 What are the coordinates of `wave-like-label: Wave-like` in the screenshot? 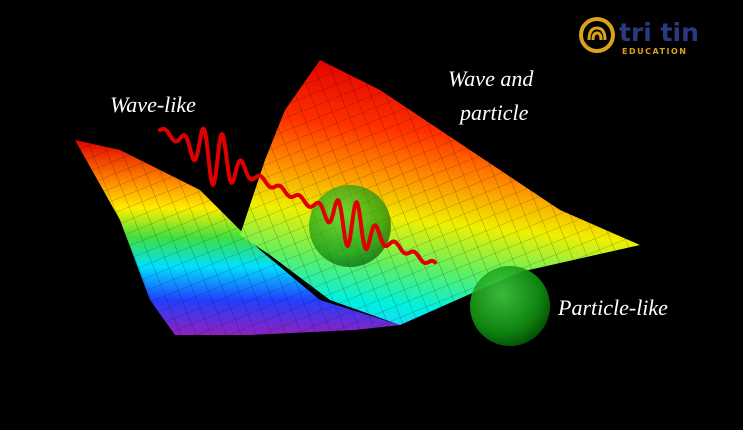 It's located at (153, 104).